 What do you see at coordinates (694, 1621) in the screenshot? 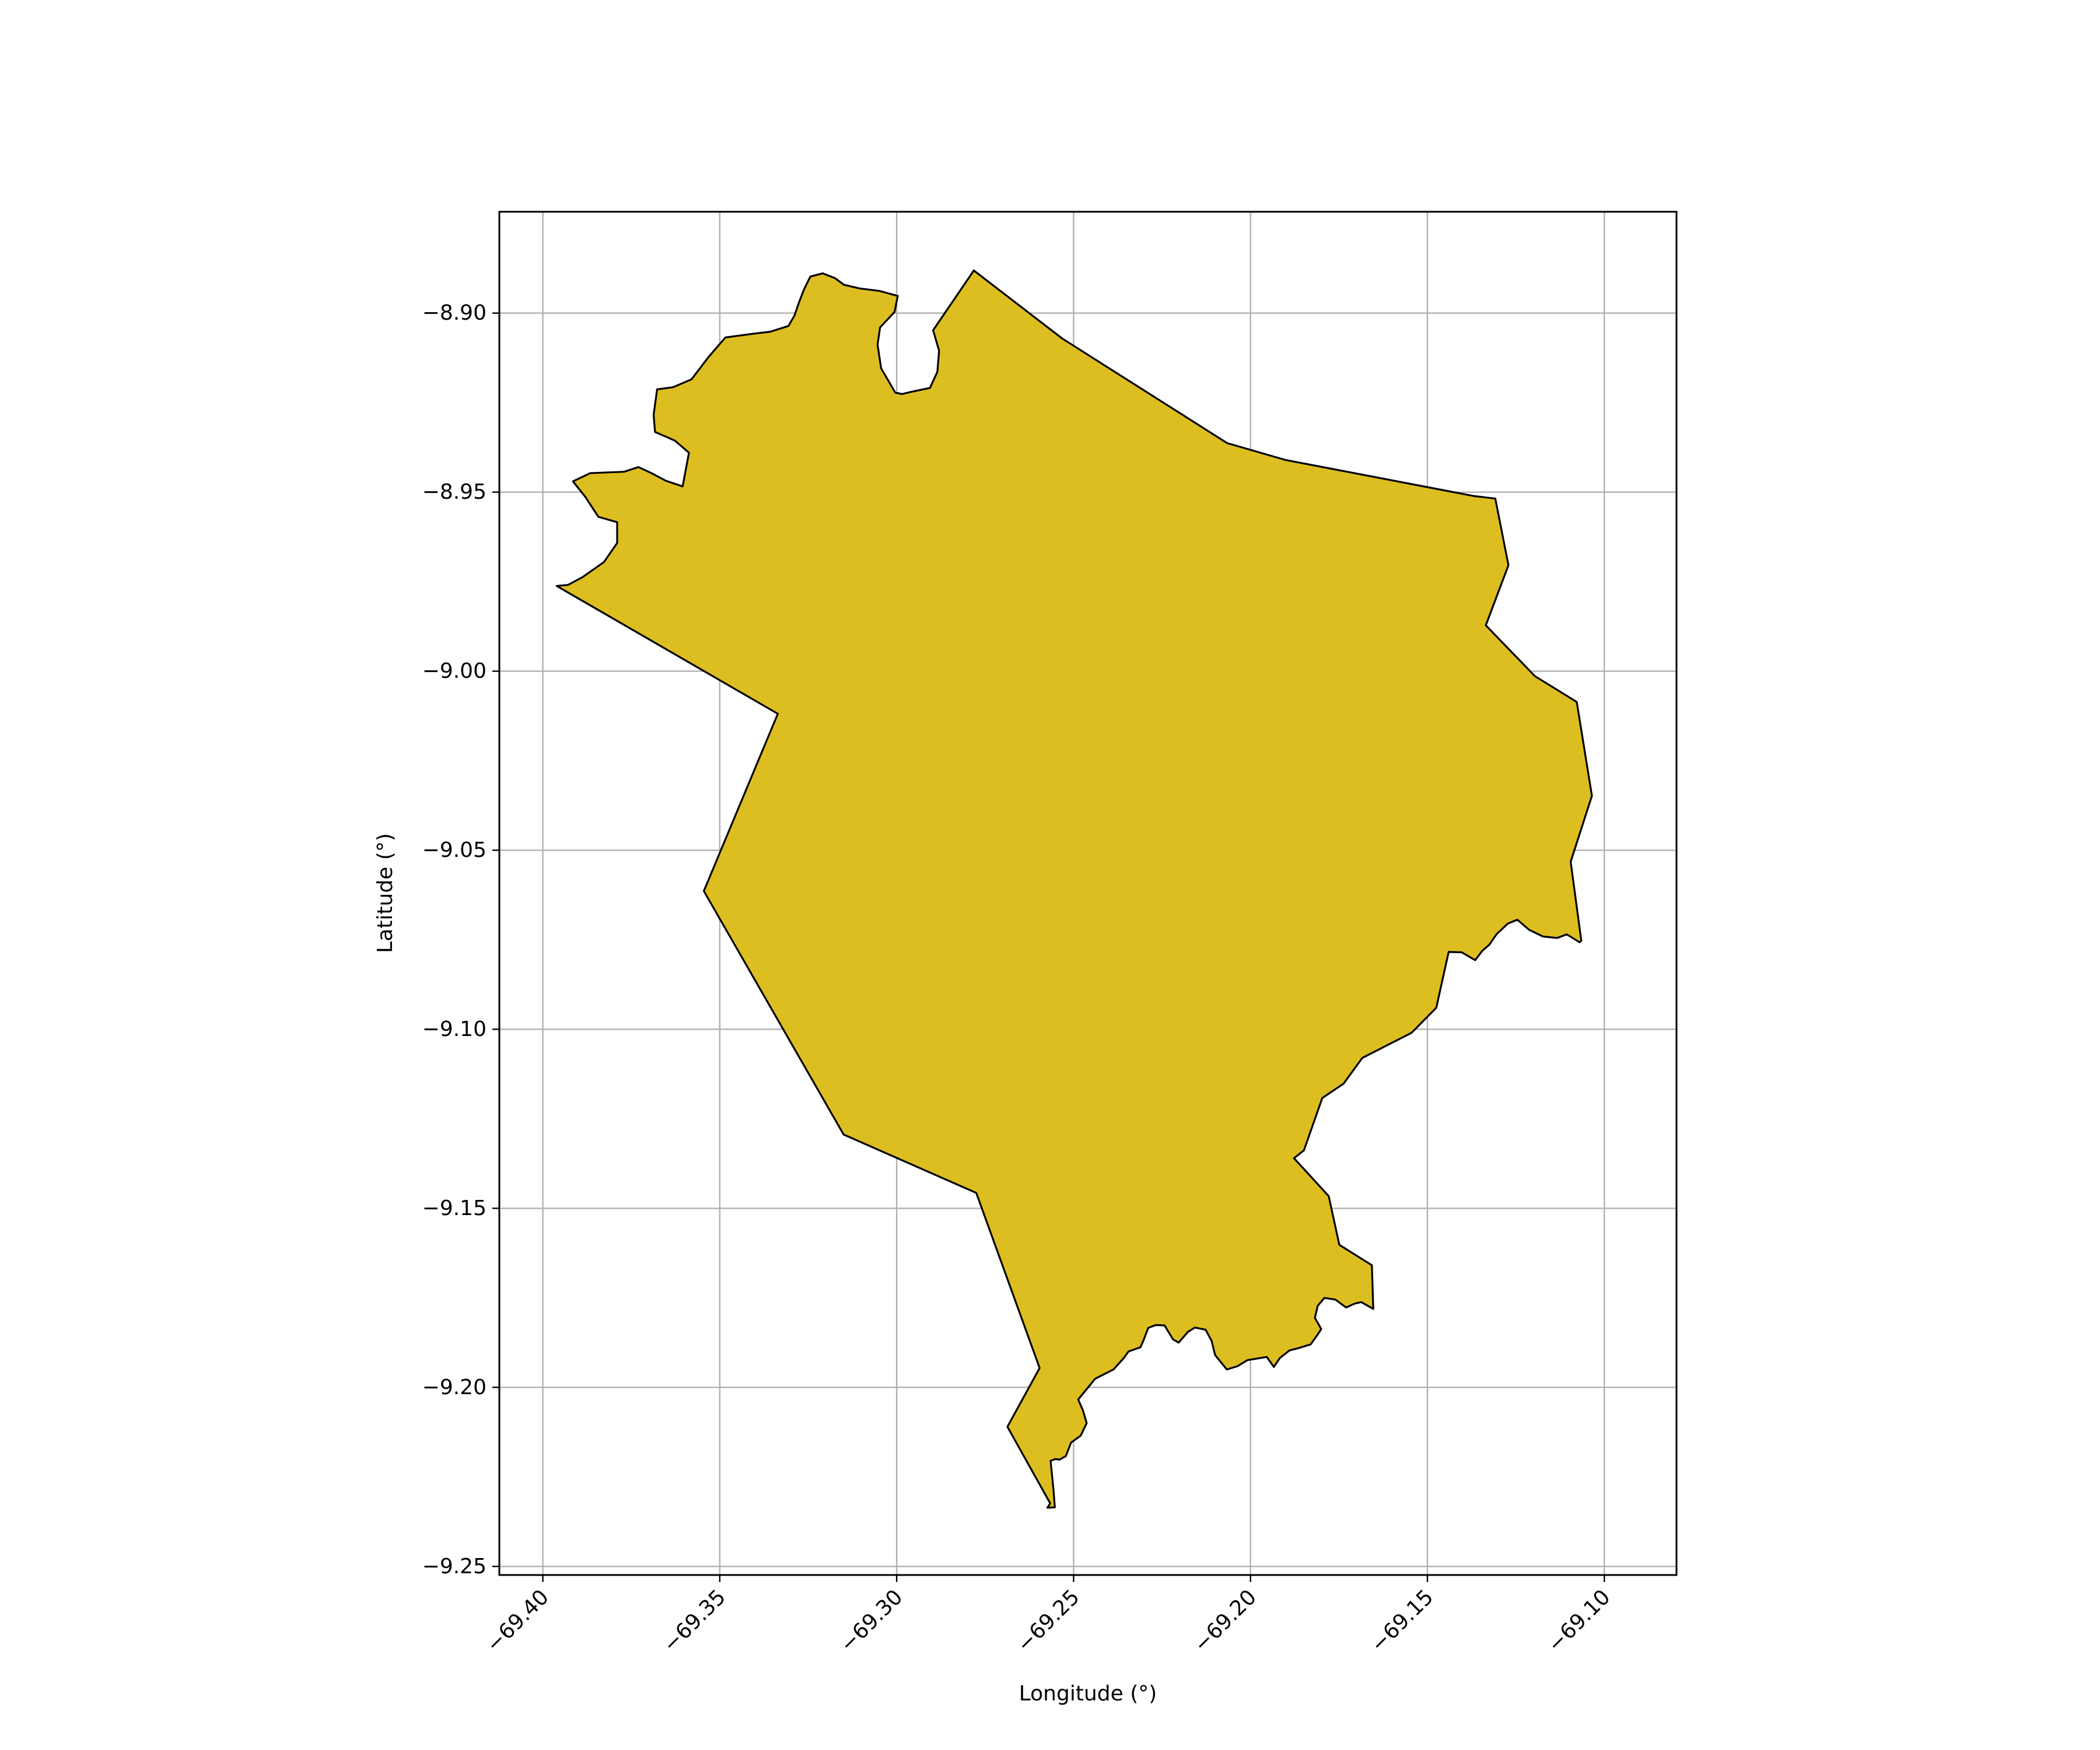
I see `x-tick-label: −69.35` at bounding box center [694, 1621].